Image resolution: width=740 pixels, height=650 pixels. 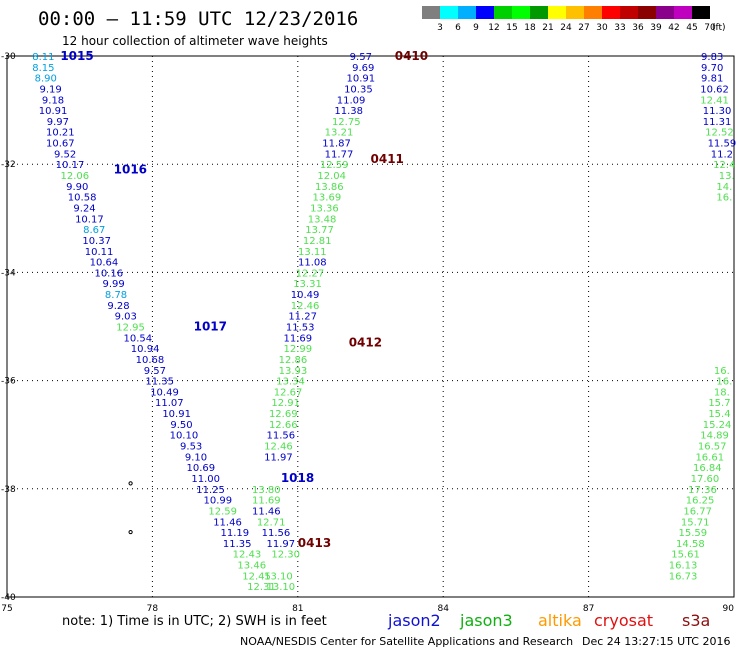 I want to click on wave-height-value: 10.35, so click(x=358, y=89).